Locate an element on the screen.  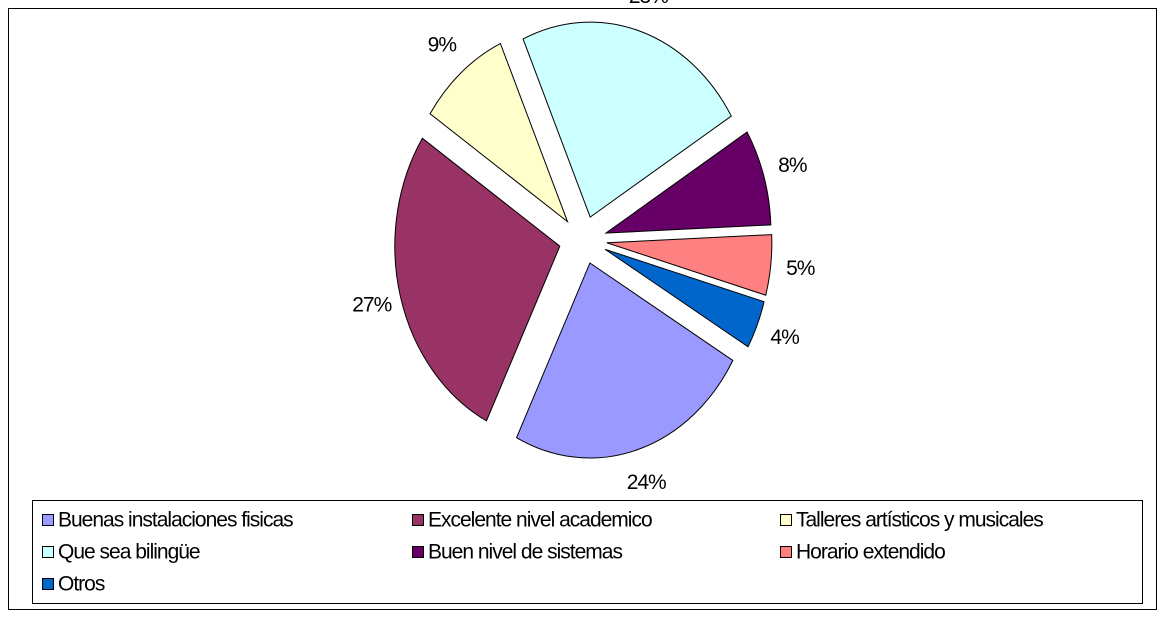
data-label: 8% is located at coordinates (792, 165).